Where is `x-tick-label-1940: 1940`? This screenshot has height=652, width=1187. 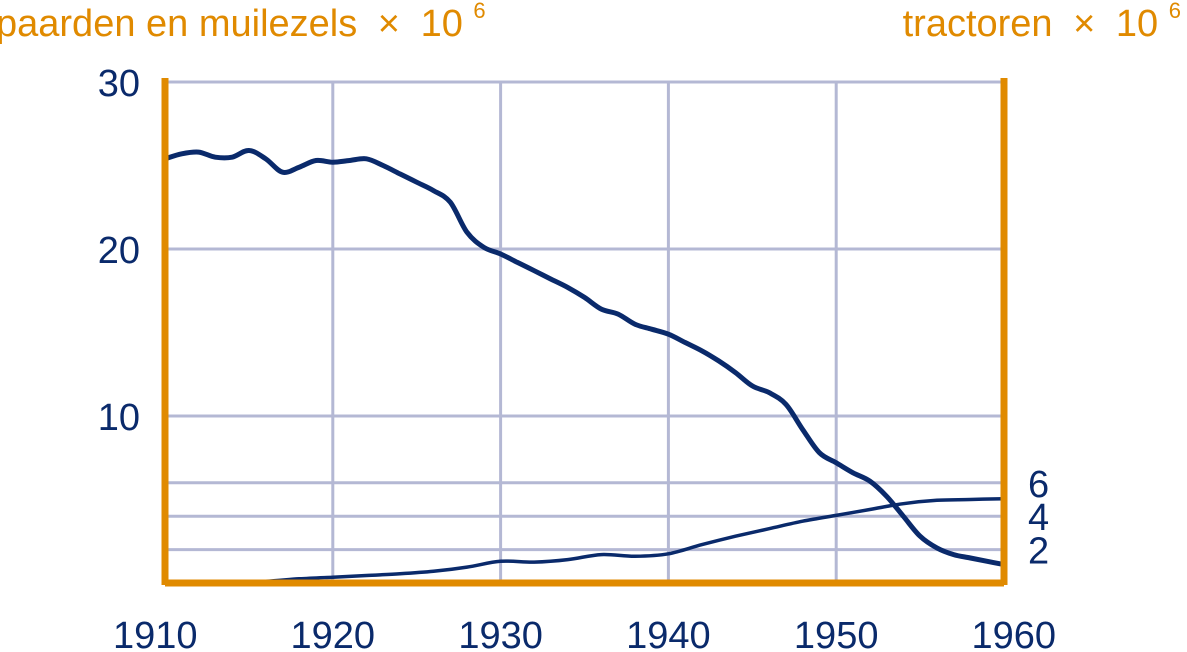
x-tick-label-1940: 1940 is located at coordinates (668, 633).